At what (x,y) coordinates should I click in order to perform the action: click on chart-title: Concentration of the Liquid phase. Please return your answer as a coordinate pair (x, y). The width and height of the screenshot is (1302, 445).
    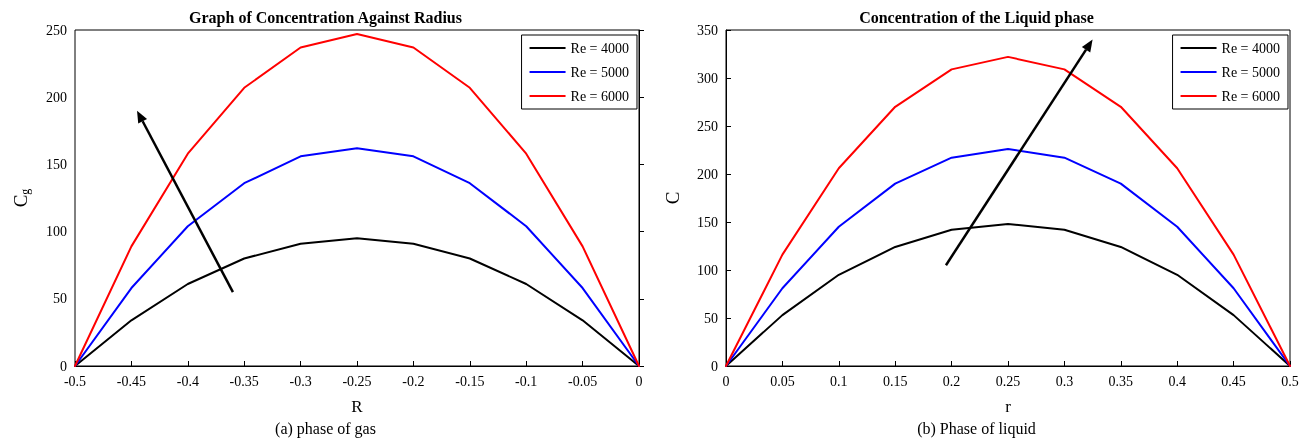
    Looking at the image, I should click on (976, 17).